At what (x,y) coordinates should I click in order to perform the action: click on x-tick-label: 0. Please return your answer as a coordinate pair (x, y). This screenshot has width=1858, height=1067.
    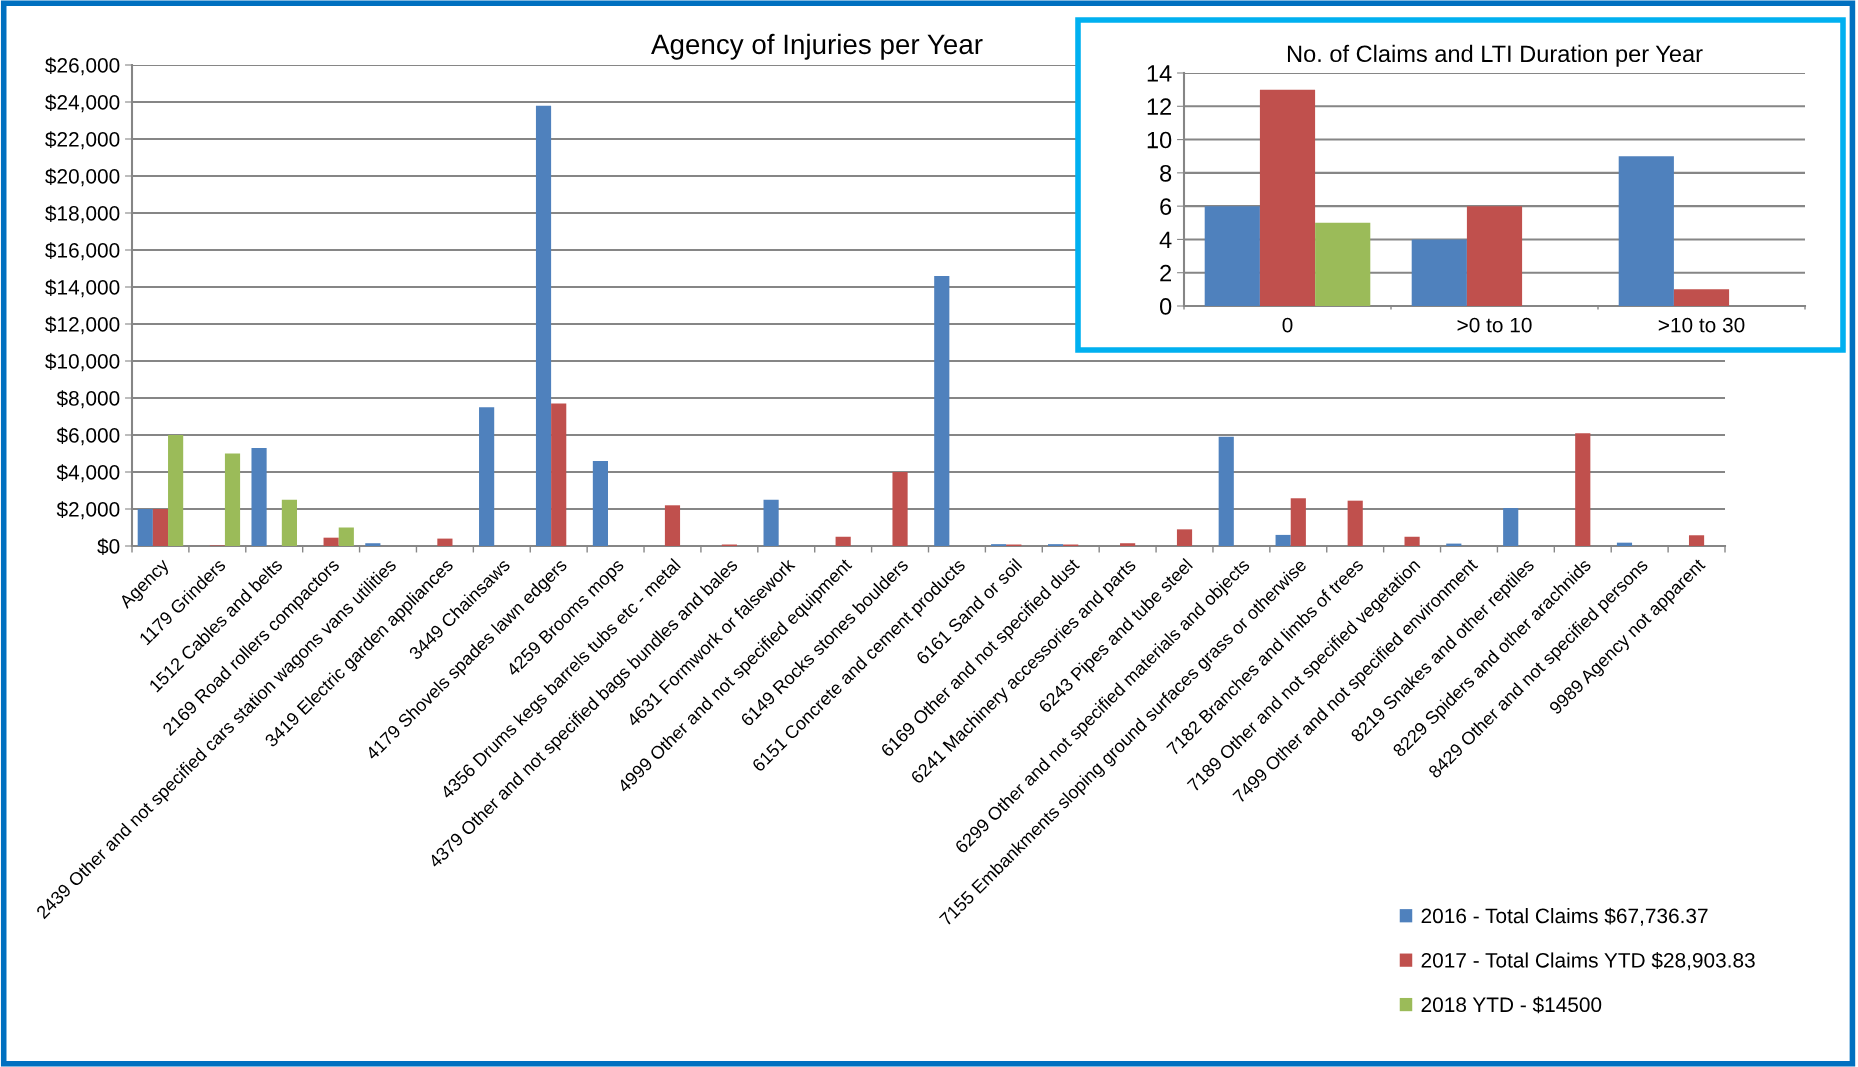
    Looking at the image, I should click on (1287, 325).